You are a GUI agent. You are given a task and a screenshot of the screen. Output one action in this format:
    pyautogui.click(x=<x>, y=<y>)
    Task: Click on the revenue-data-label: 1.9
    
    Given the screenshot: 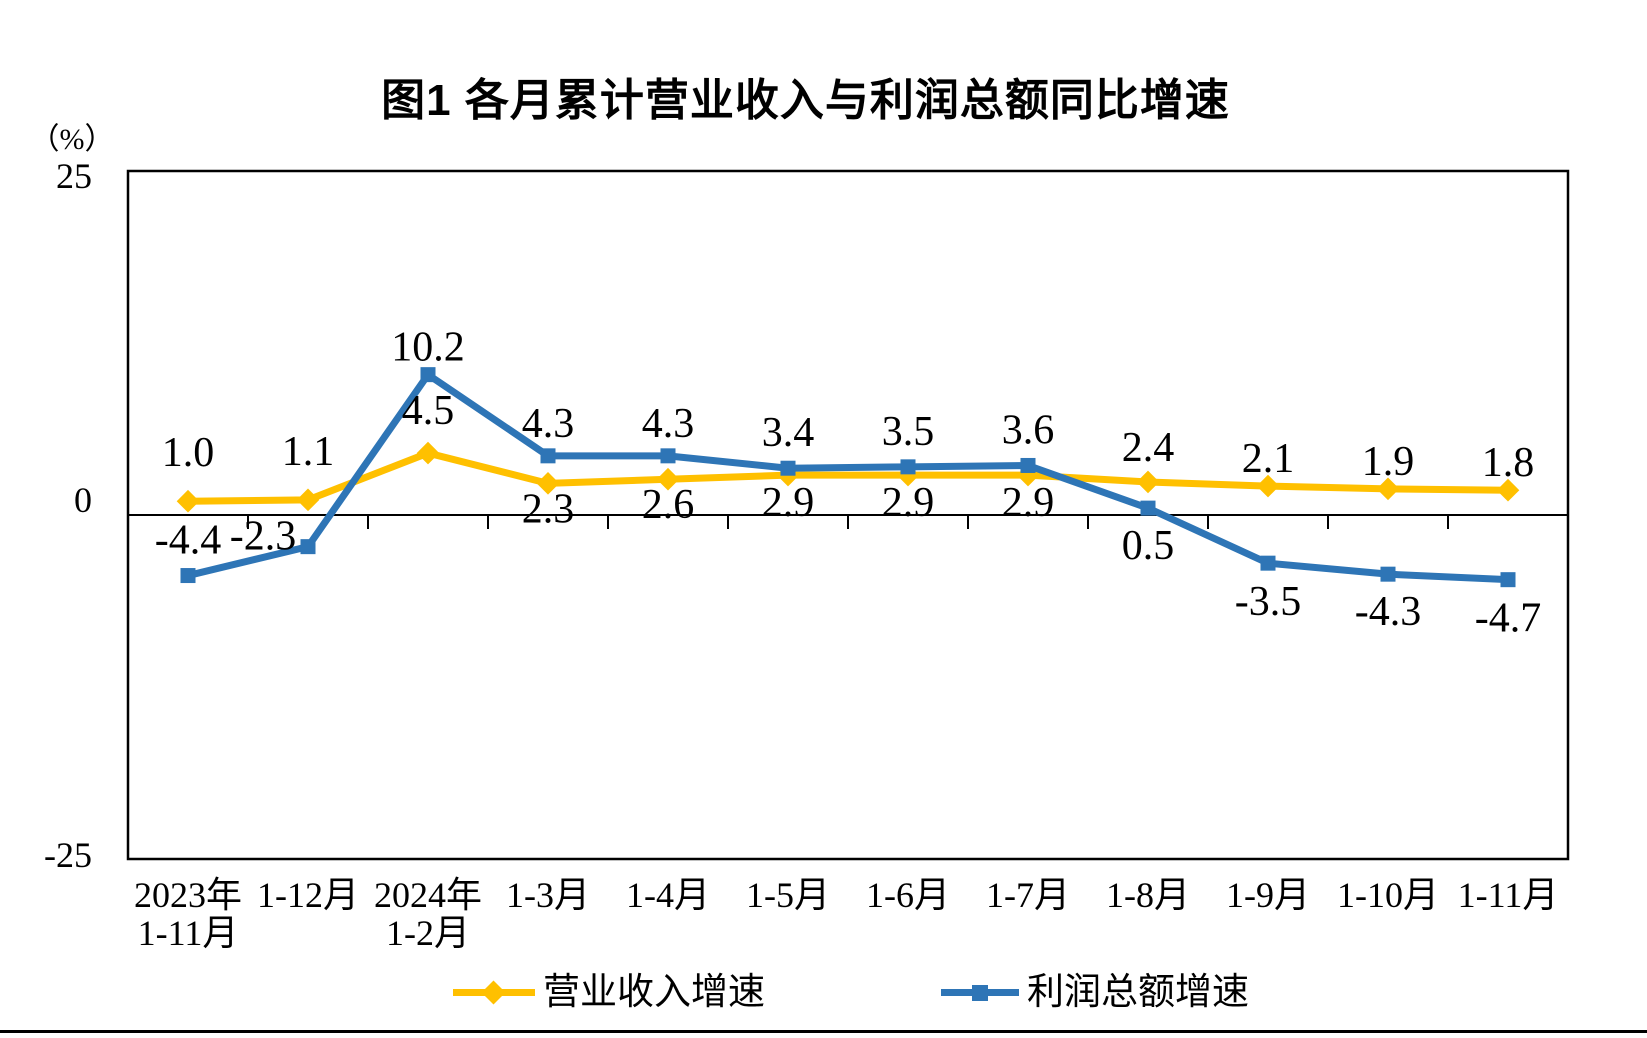 What is the action you would take?
    pyautogui.click(x=1388, y=462)
    